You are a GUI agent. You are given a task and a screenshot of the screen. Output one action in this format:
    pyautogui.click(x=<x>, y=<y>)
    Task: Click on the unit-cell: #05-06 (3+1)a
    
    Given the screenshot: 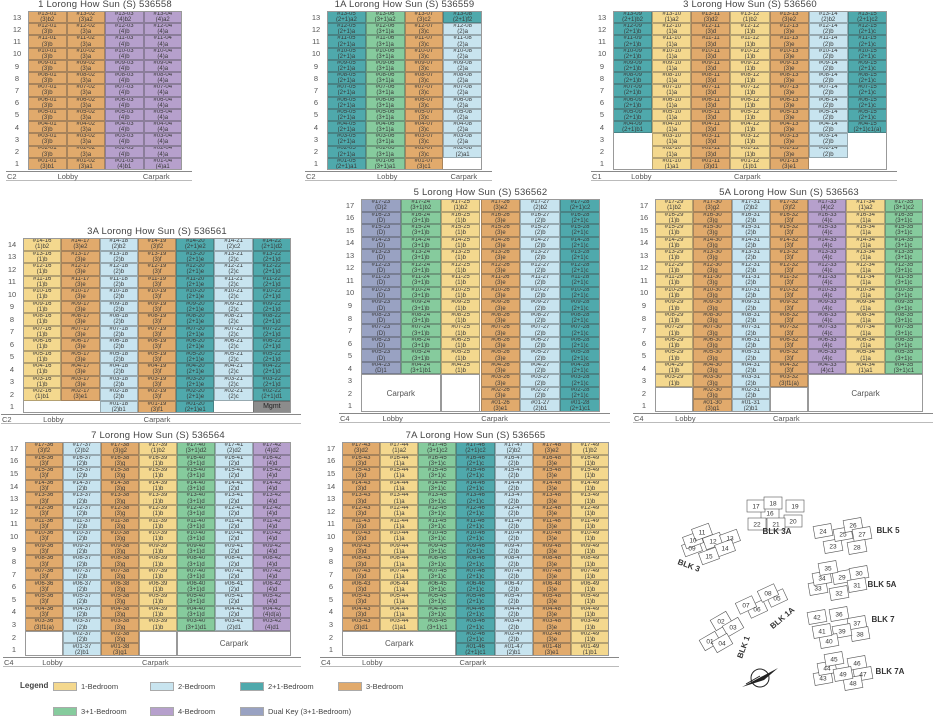 What is the action you would take?
    pyautogui.click(x=385, y=115)
    